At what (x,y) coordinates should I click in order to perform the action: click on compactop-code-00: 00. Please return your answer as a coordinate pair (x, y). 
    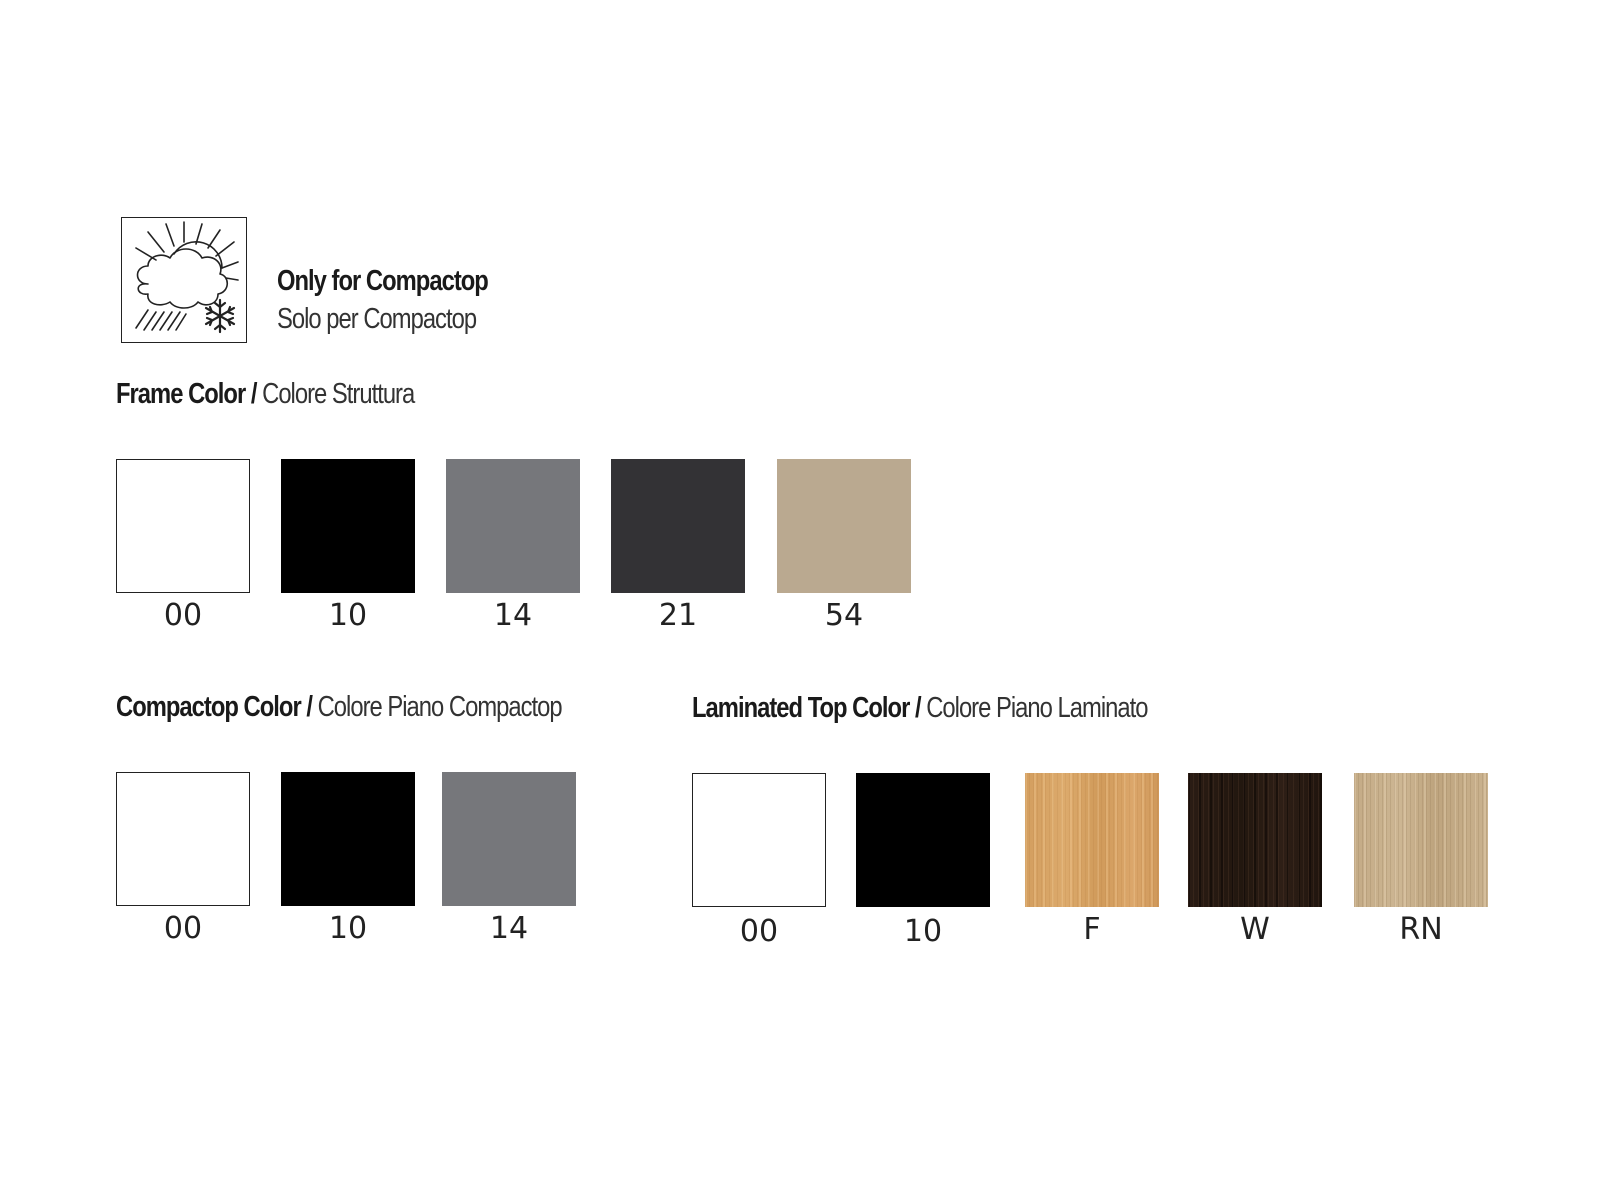
    Looking at the image, I should click on (183, 928).